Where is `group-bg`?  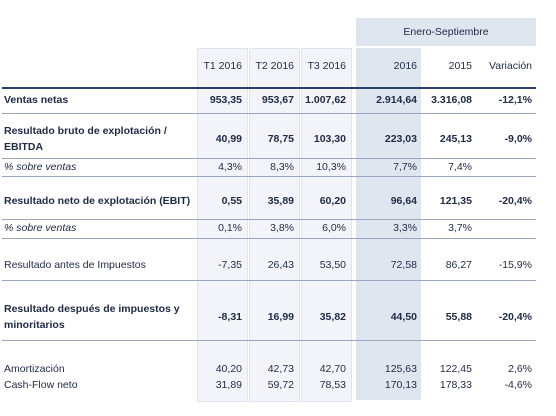 group-bg is located at coordinates (446, 32).